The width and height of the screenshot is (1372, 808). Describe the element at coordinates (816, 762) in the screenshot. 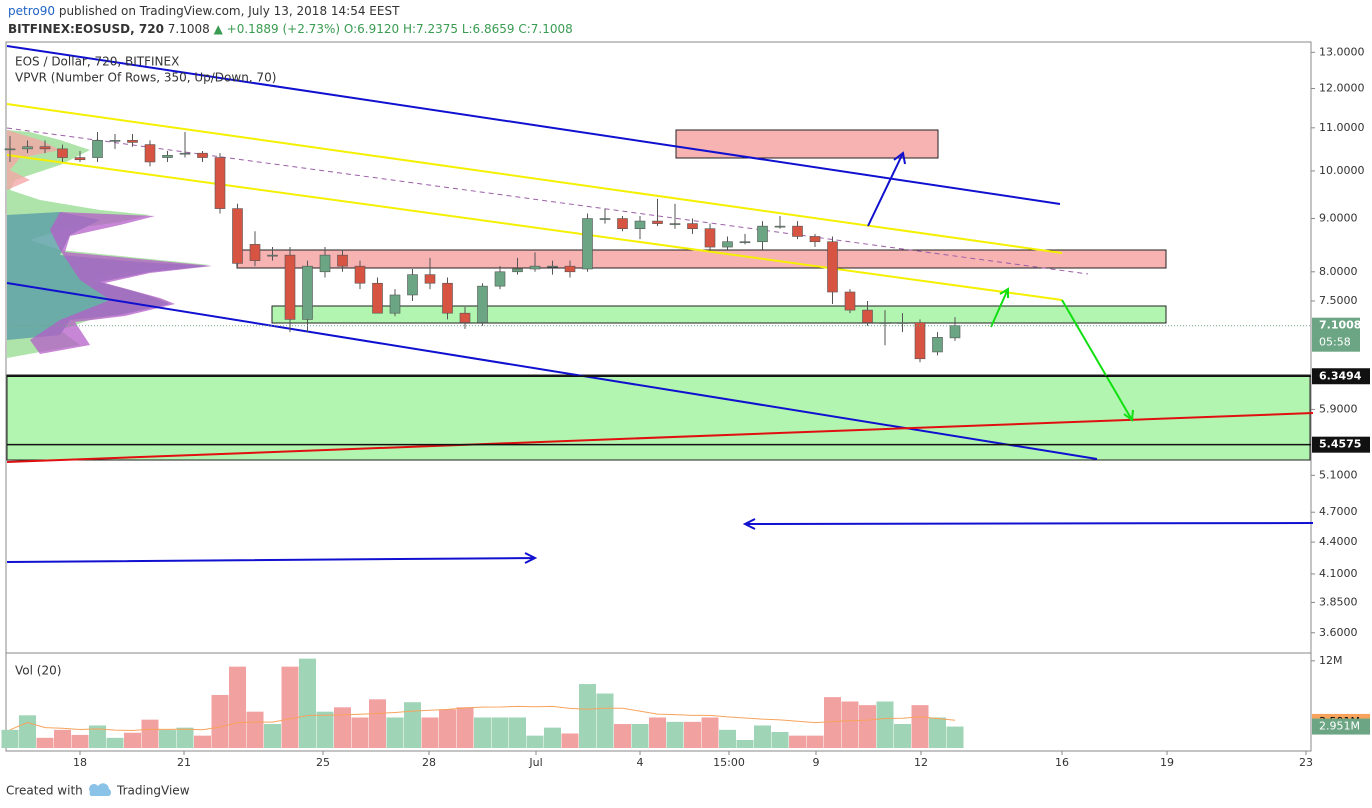

I see `x-tick-label: 9` at that location.